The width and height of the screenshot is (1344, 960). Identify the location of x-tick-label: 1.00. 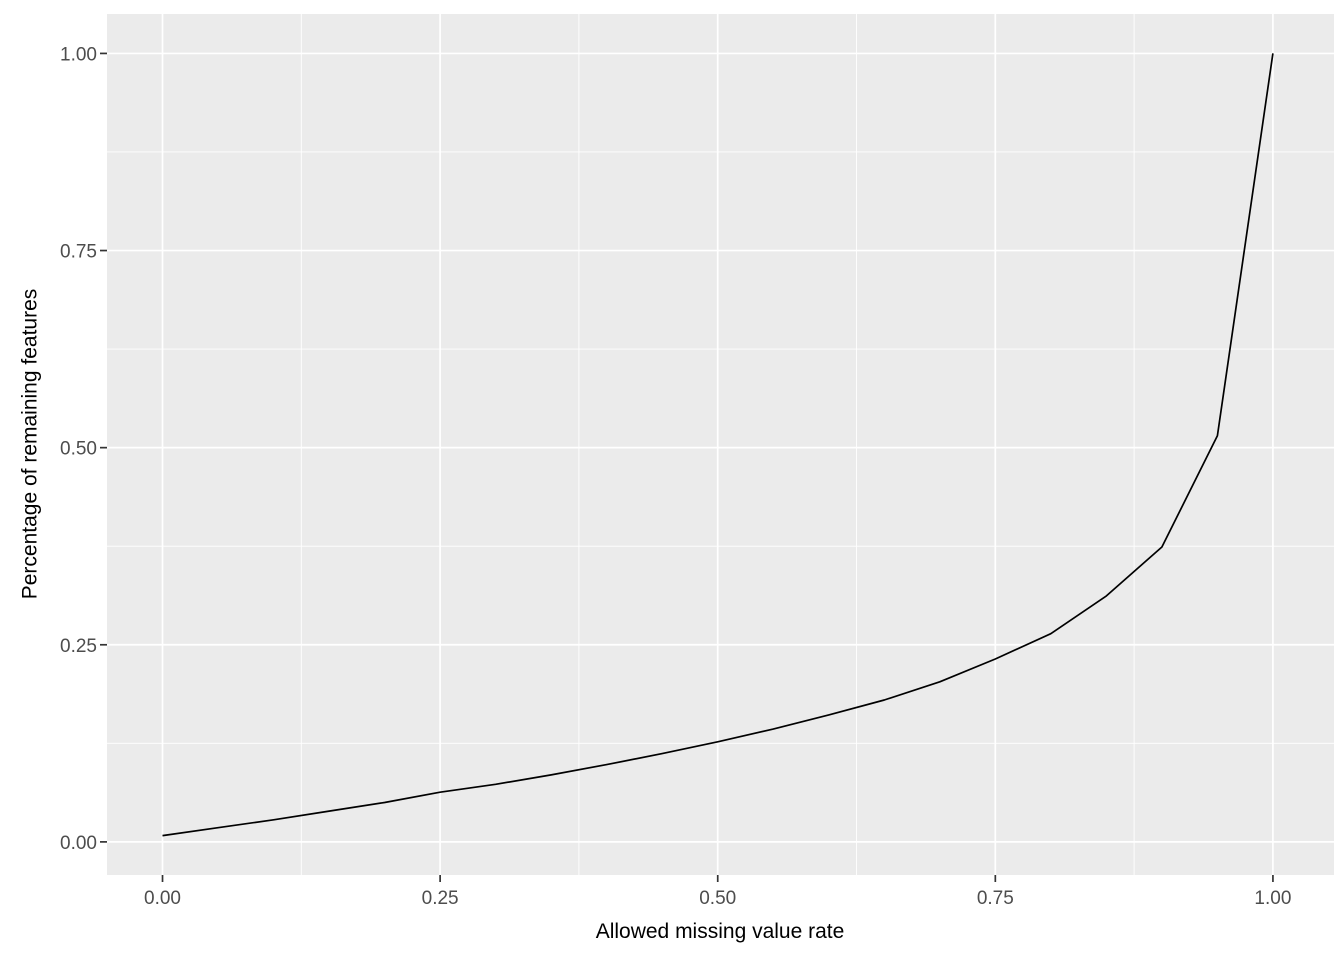
(1272, 898).